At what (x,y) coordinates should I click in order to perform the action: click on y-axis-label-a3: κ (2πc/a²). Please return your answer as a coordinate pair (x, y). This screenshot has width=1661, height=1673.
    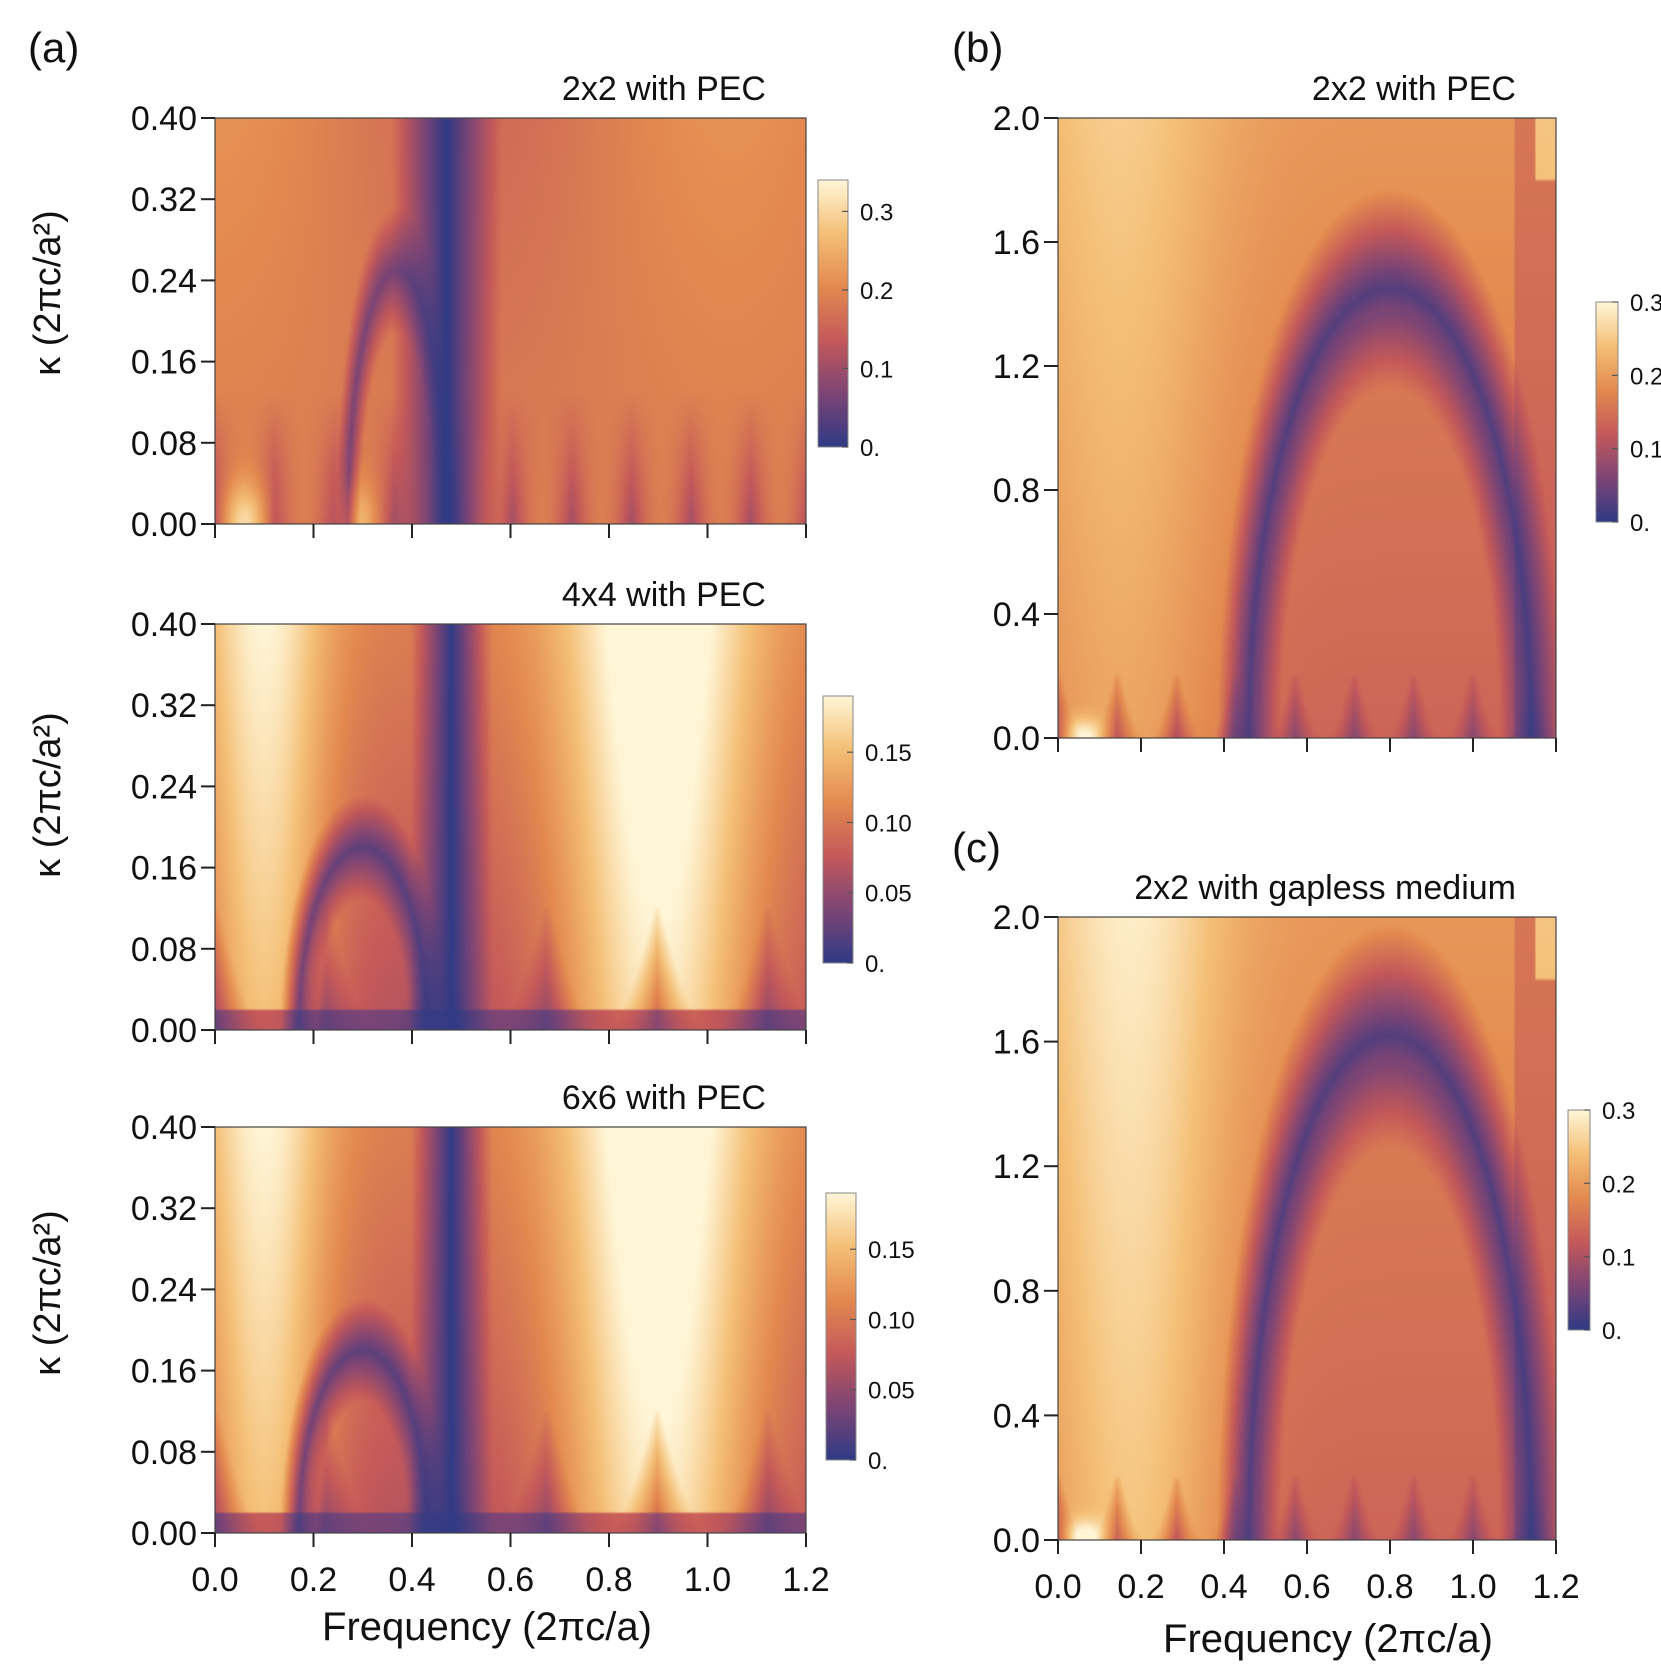
    Looking at the image, I should click on (48, 1293).